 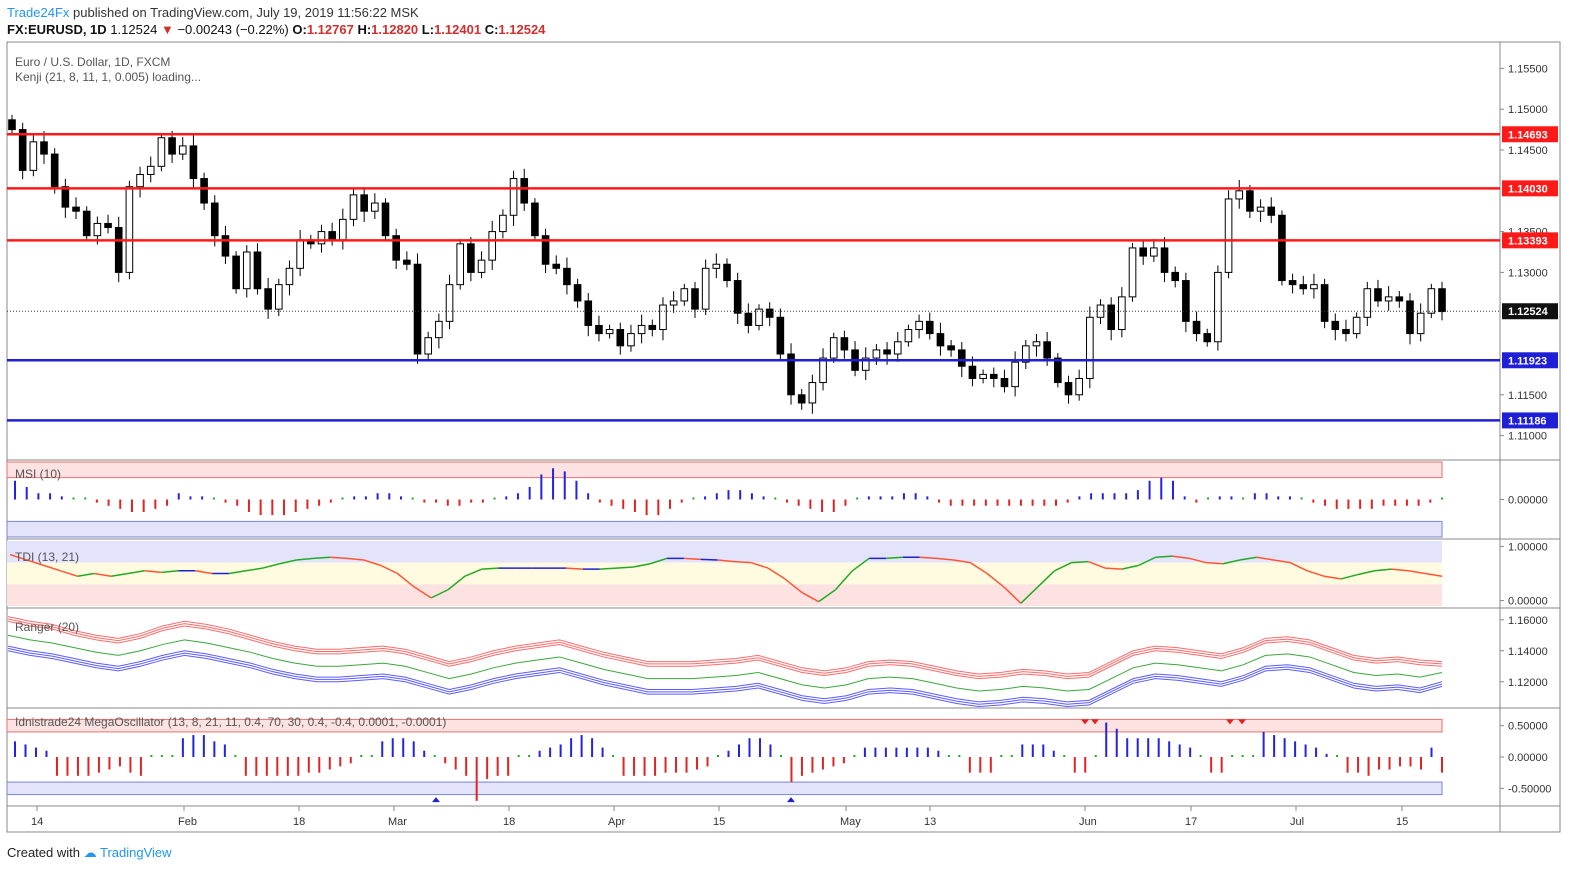 What do you see at coordinates (725, 676) in the screenshot?
I see `ranger-lower-line` at bounding box center [725, 676].